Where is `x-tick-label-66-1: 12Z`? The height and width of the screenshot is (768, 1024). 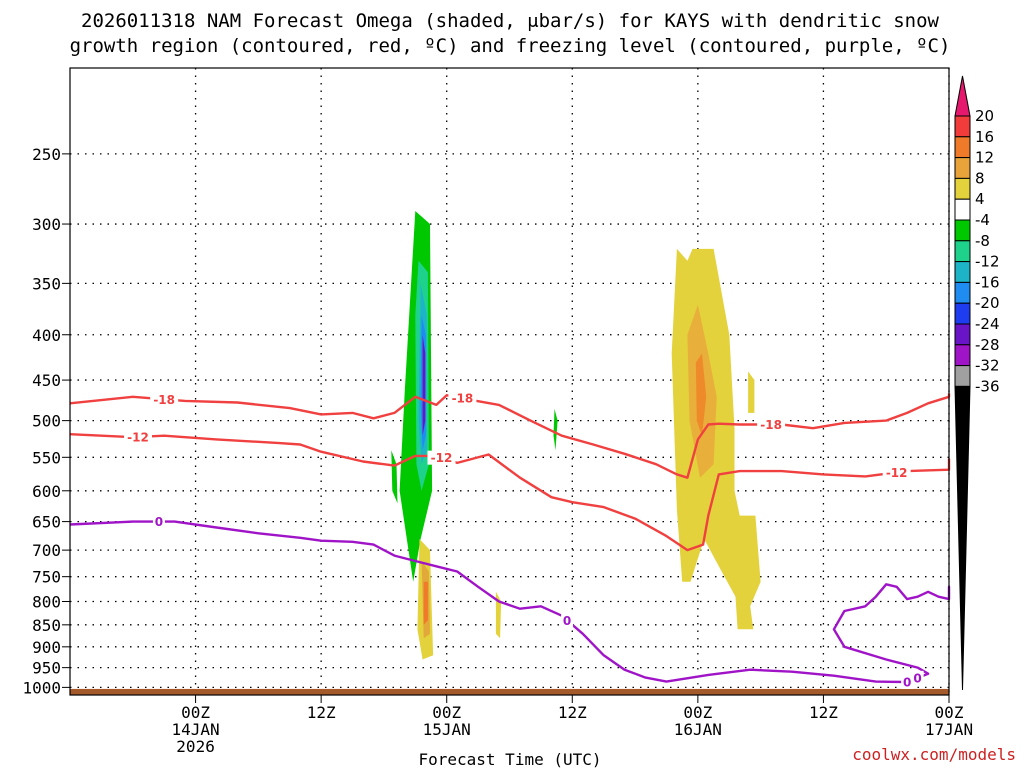
x-tick-label-66-1: 12Z is located at coordinates (823, 712).